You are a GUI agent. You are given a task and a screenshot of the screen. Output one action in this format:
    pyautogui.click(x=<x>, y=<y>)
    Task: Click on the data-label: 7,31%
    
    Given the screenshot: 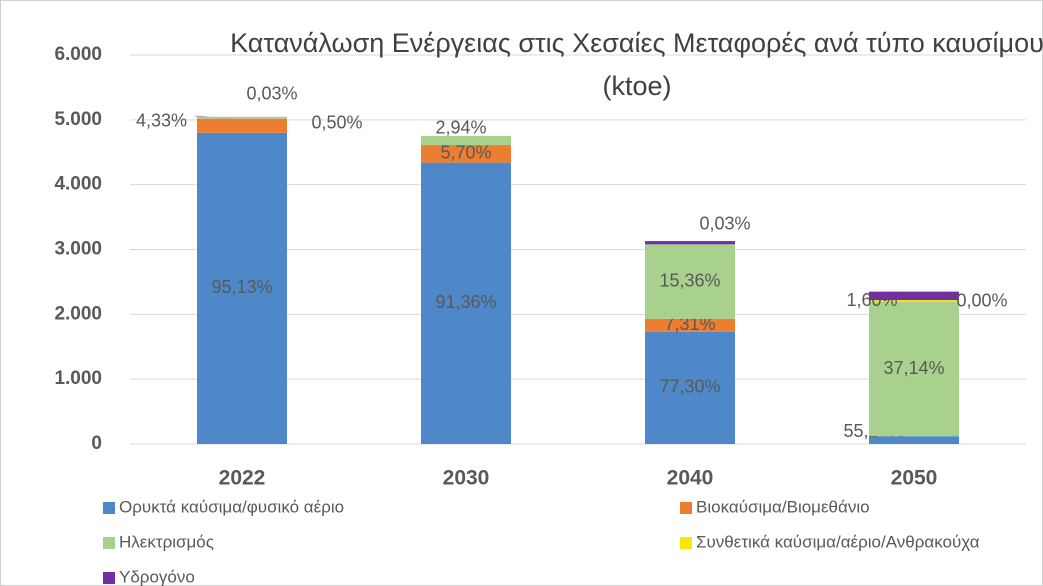 What is the action you would take?
    pyautogui.click(x=689, y=324)
    